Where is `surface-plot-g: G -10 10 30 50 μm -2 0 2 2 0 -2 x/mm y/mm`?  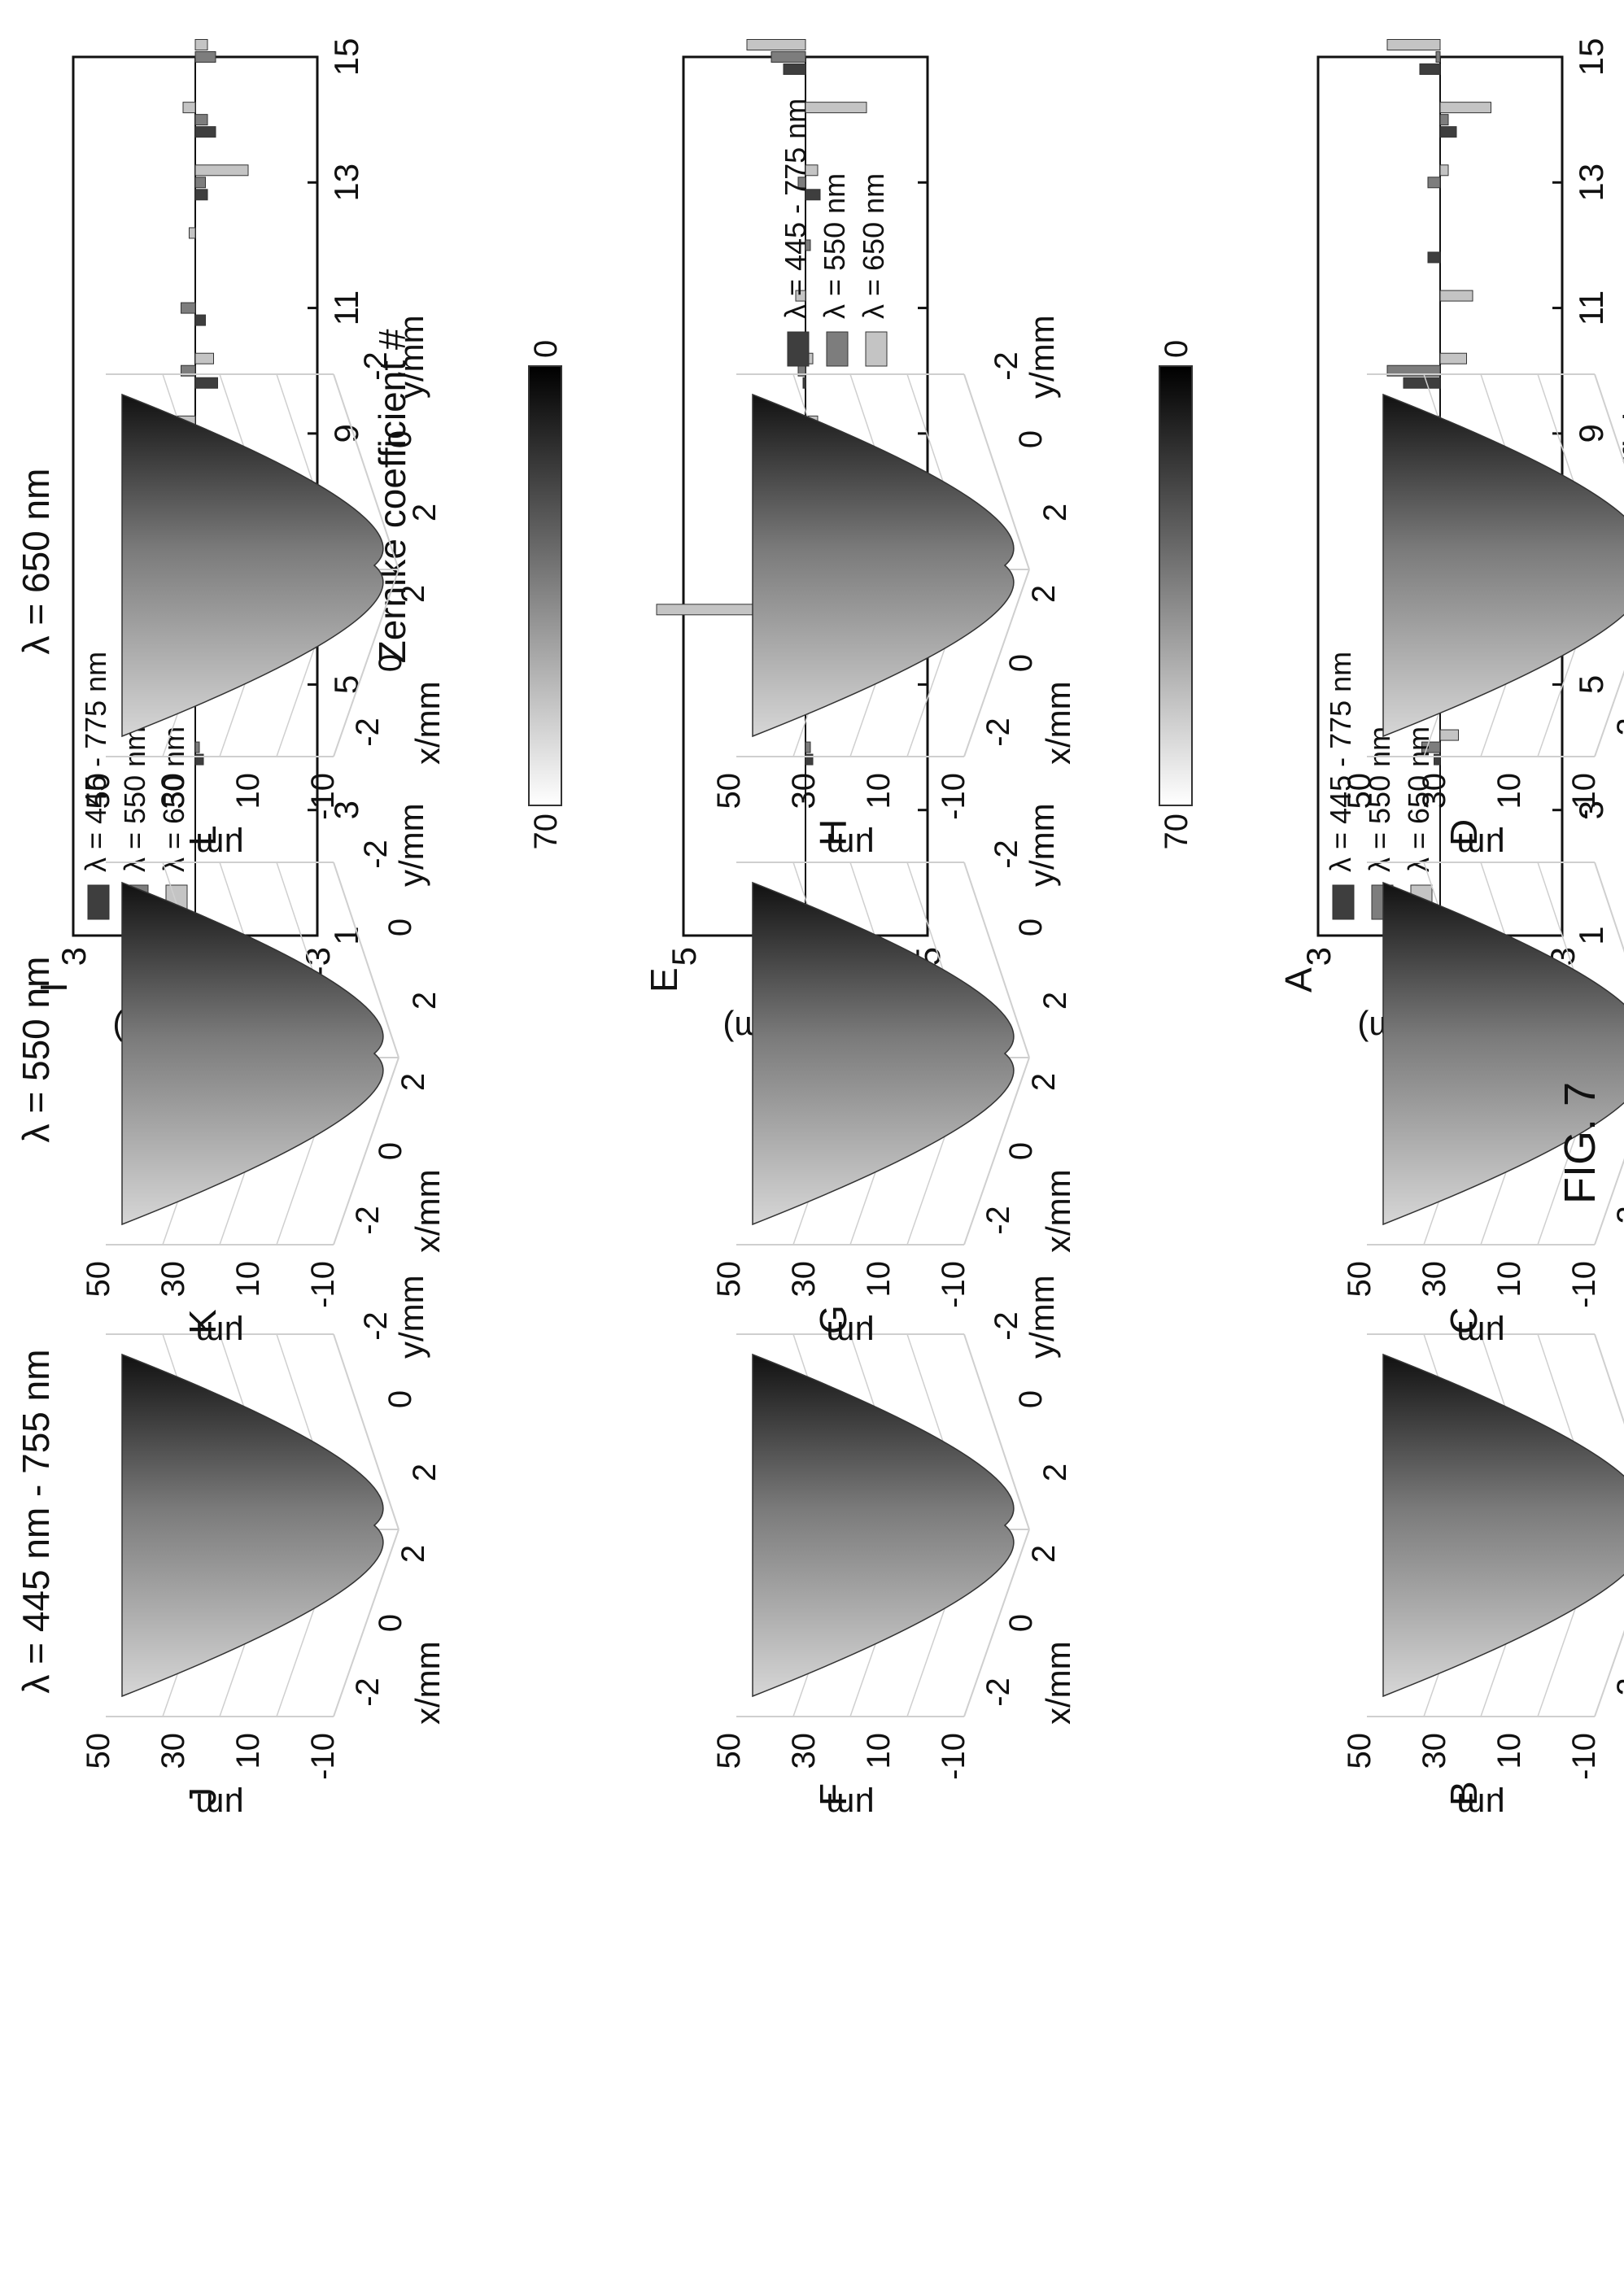 surface-plot-g: G -10 10 30 50 μm -2 0 2 2 0 -2 x/mm y/mm is located at coordinates (894, 1078).